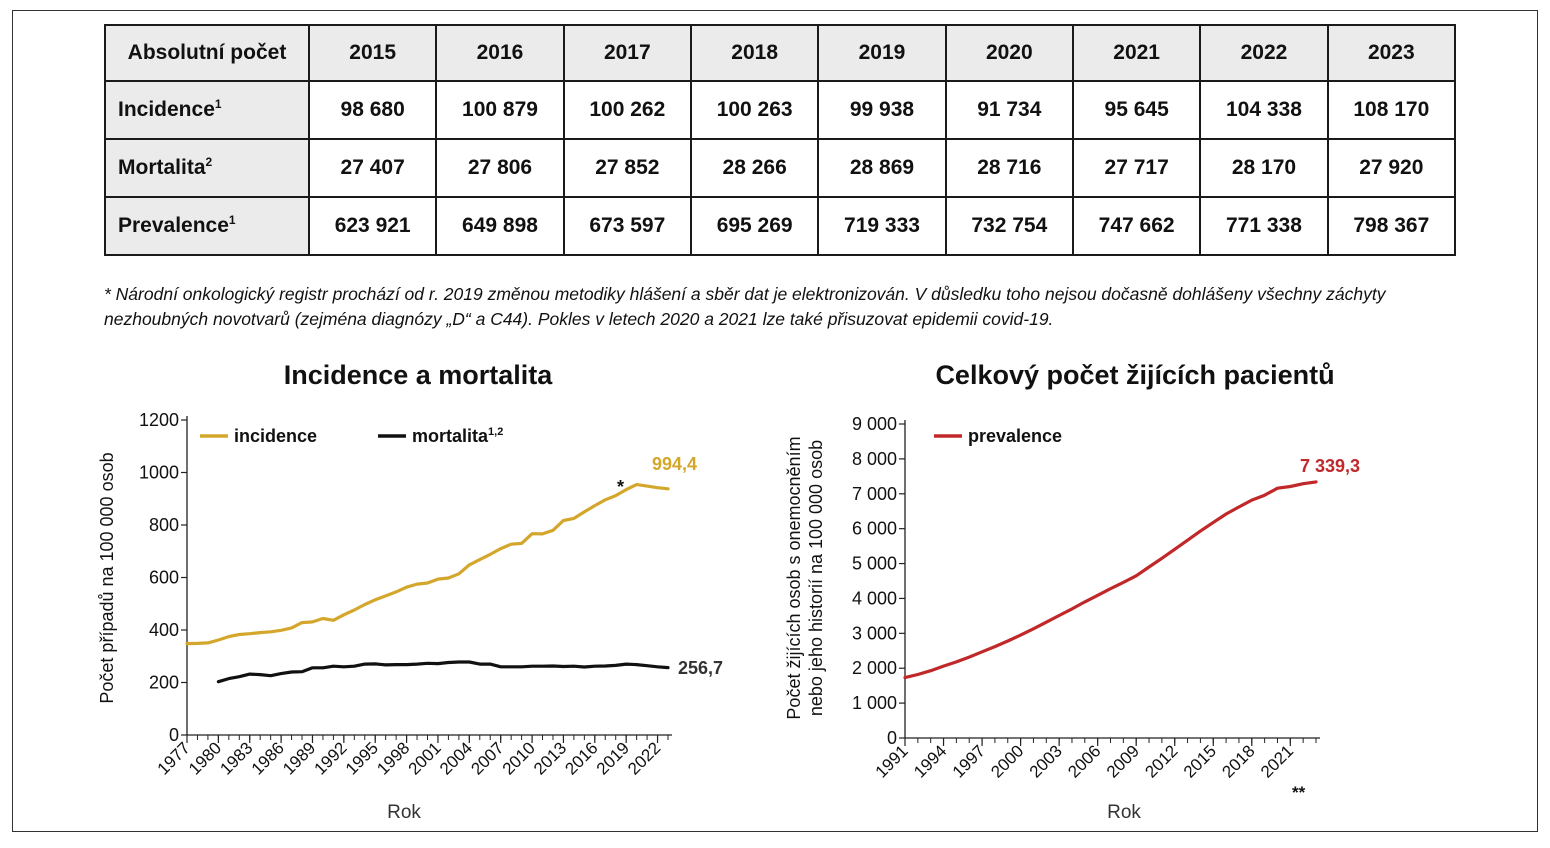  What do you see at coordinates (500, 167) in the screenshot?
I see `table-cell: 27 806` at bounding box center [500, 167].